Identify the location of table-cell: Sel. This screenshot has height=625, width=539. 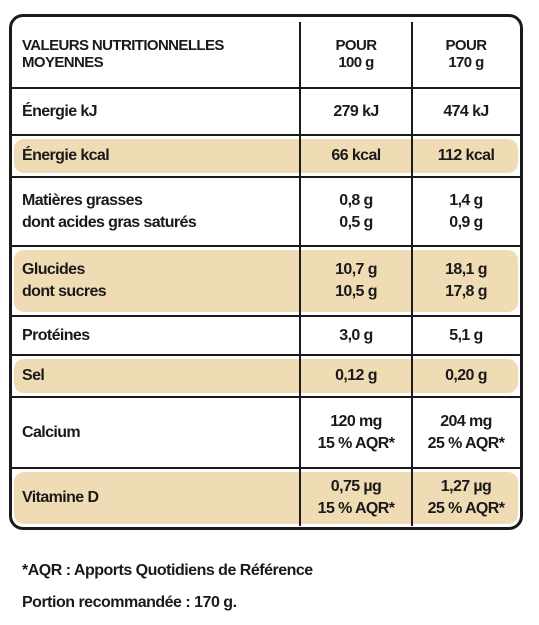
(161, 376).